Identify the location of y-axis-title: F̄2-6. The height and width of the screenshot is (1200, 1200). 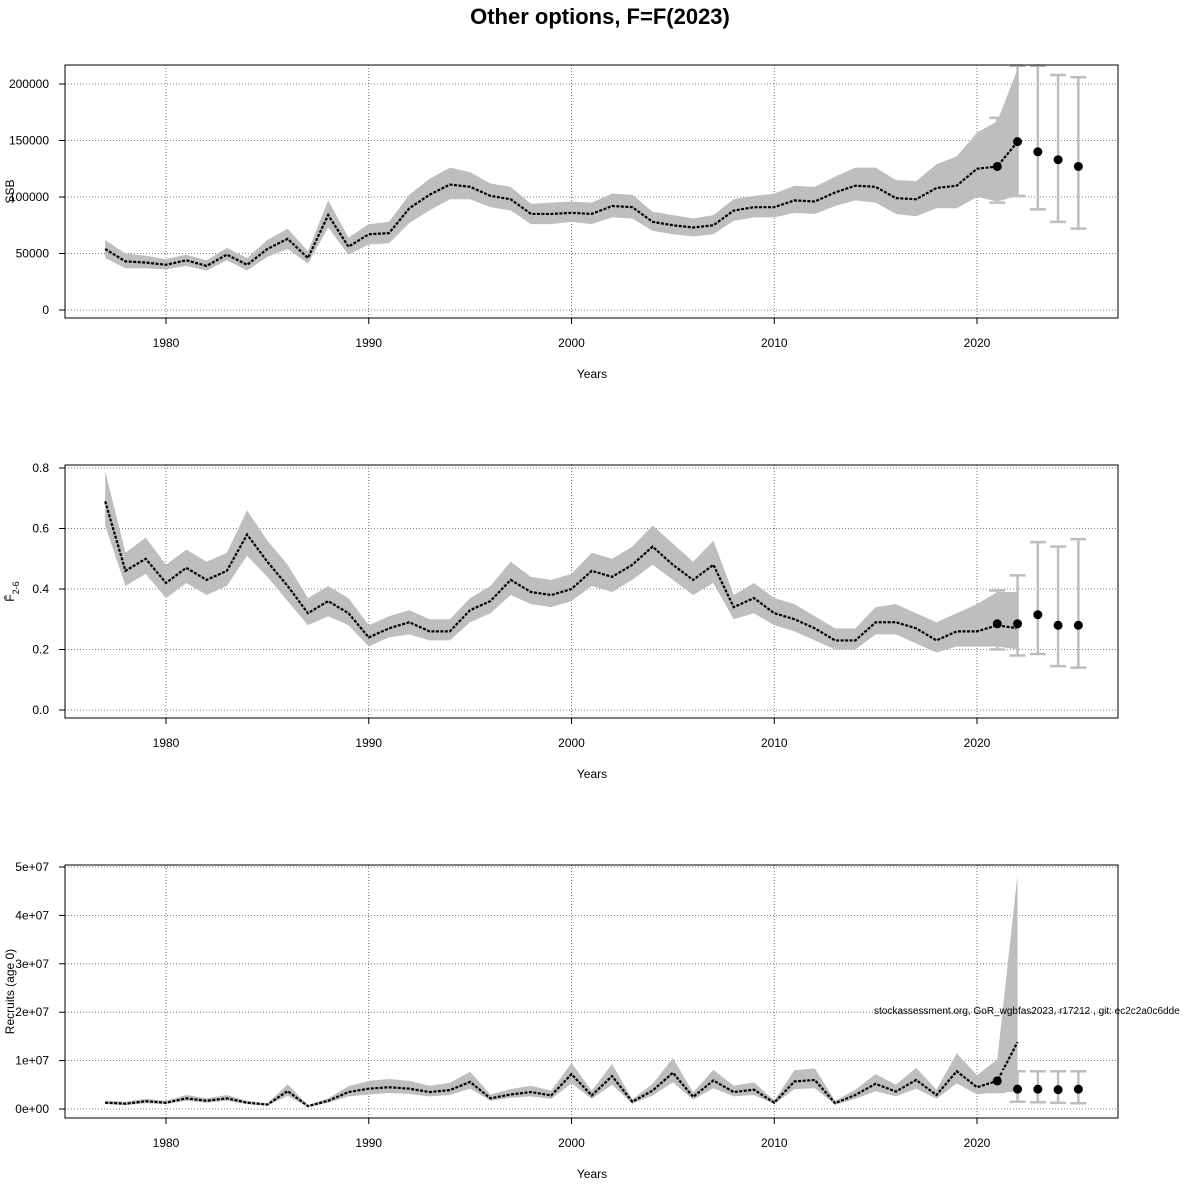
(12, 591).